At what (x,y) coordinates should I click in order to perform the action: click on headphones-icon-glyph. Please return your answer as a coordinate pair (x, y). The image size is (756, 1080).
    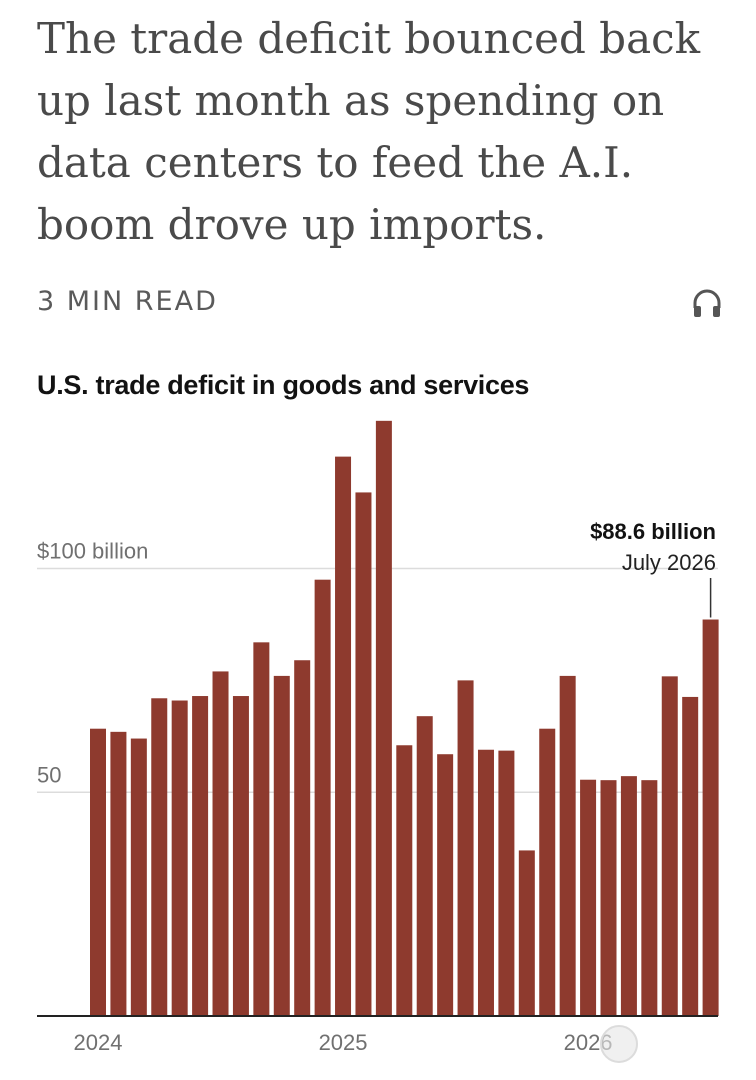
    Looking at the image, I should click on (707, 303).